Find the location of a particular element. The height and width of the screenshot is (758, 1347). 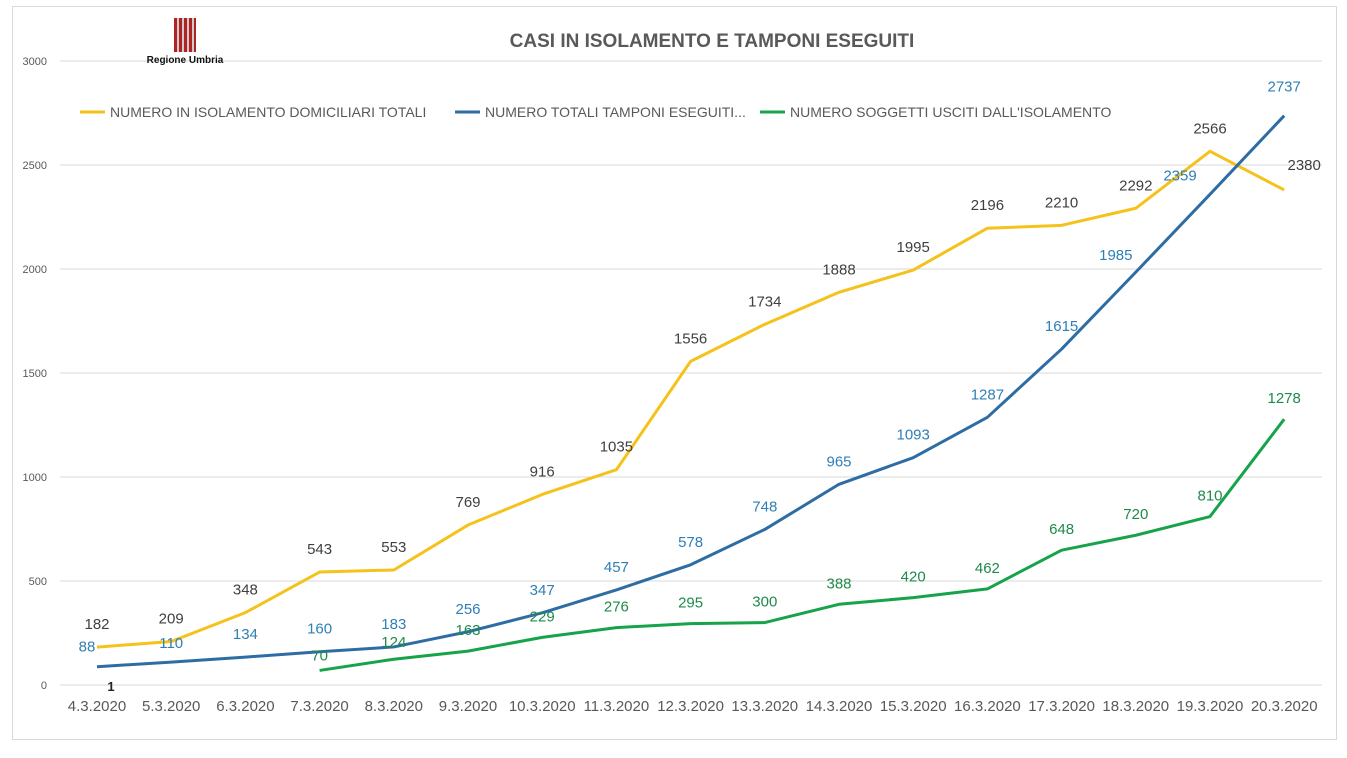

data-label: 1615 is located at coordinates (1061, 326).